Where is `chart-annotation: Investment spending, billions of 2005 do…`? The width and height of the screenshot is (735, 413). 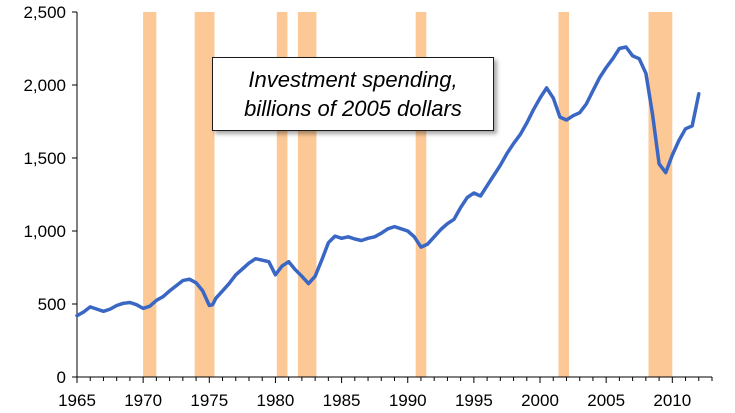 chart-annotation: Investment spending, billions of 2005 do… is located at coordinates (353, 94).